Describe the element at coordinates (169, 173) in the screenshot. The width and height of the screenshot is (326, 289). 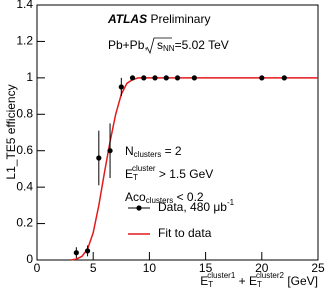
I see `annotation: ETcluster > 1.5 GeV` at that location.